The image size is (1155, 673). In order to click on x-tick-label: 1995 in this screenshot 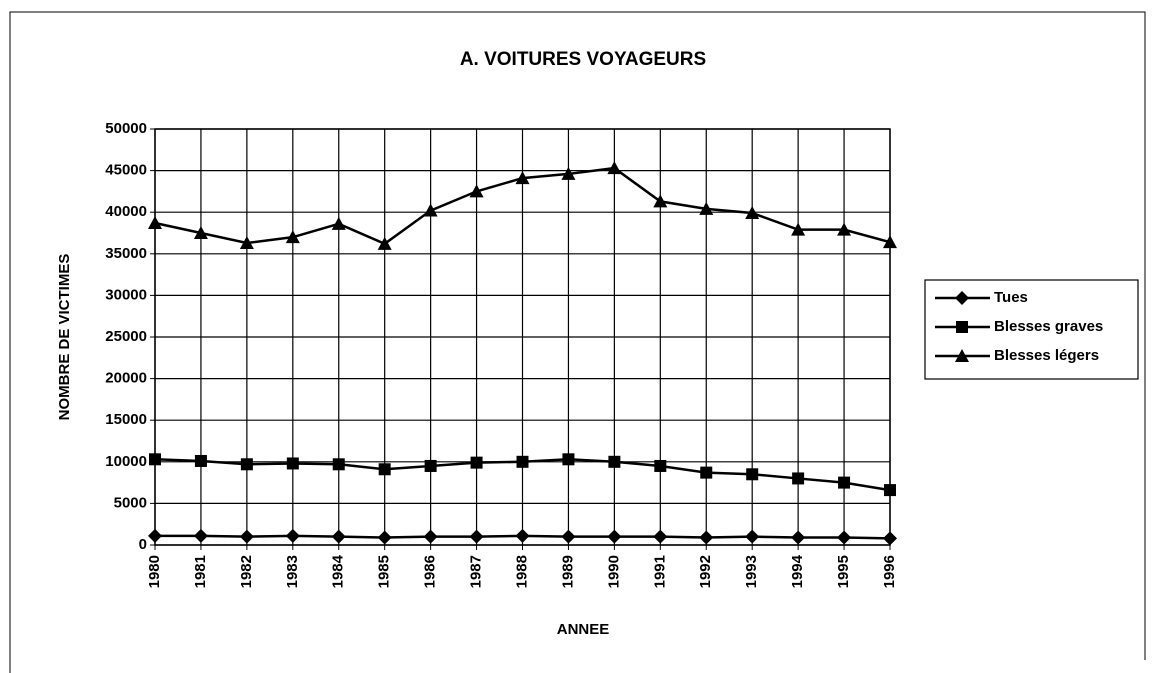, I will do `click(843, 571)`.